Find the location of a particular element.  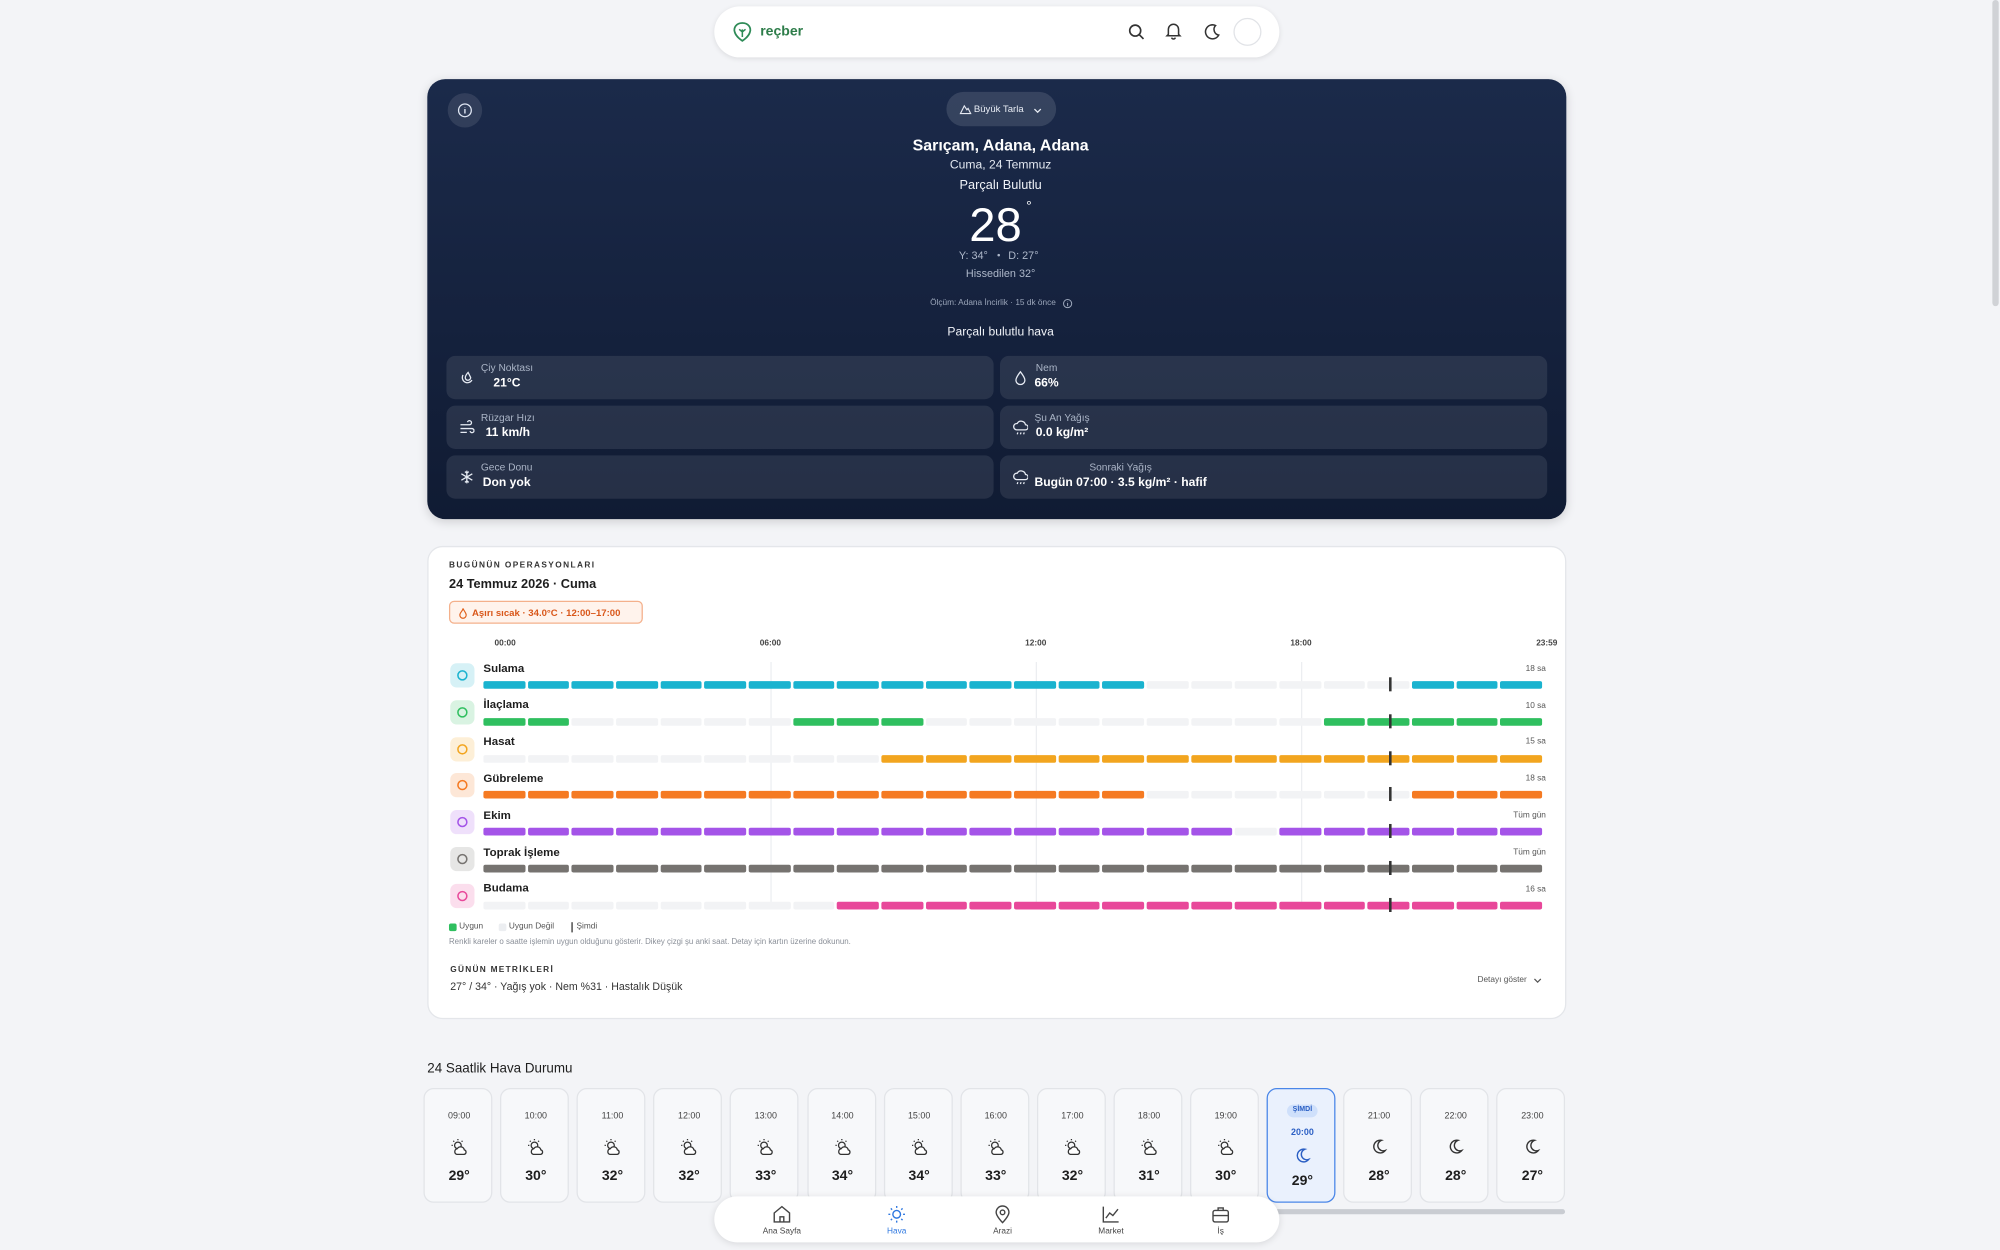

hour-card: 17:00 32° is located at coordinates (1071, 1145).